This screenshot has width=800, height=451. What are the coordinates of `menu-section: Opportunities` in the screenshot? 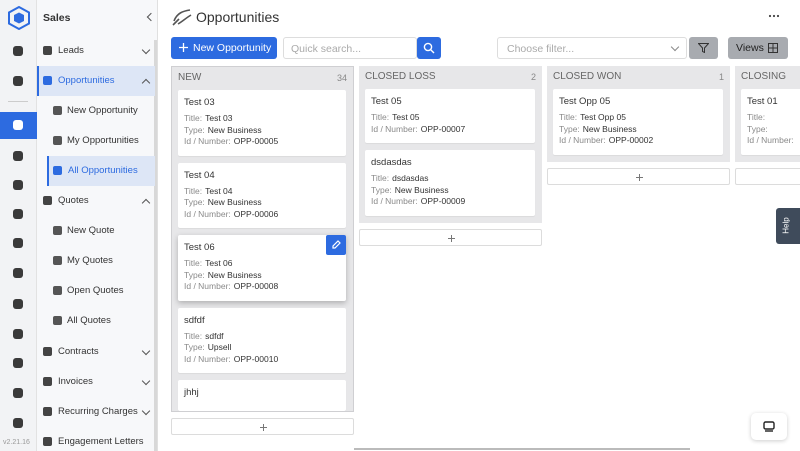 It's located at (96, 81).